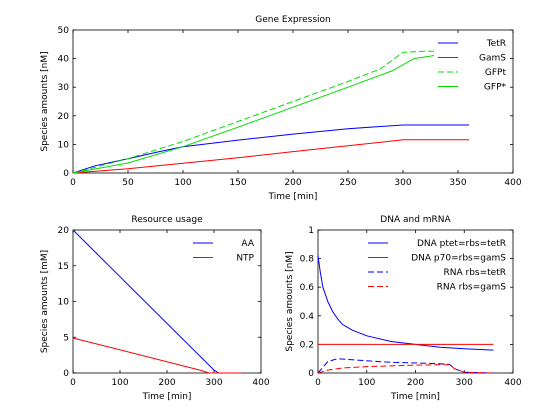 The image size is (560, 419). I want to click on legend-label: GamS, so click(492, 59).